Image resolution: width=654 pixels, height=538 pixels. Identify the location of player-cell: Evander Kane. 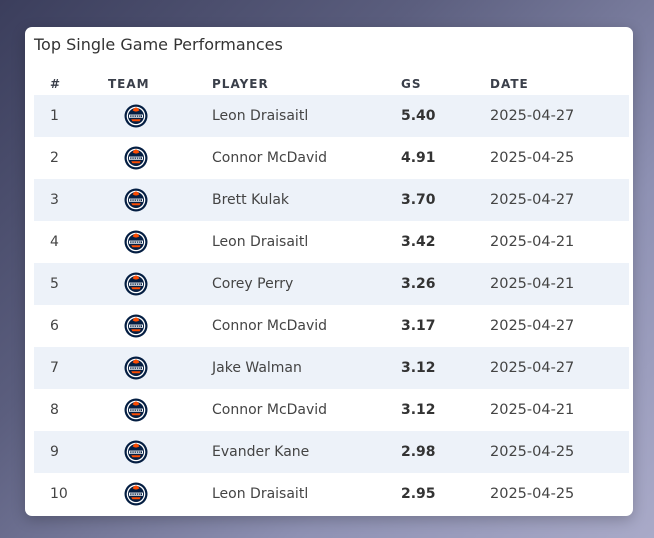
(261, 452).